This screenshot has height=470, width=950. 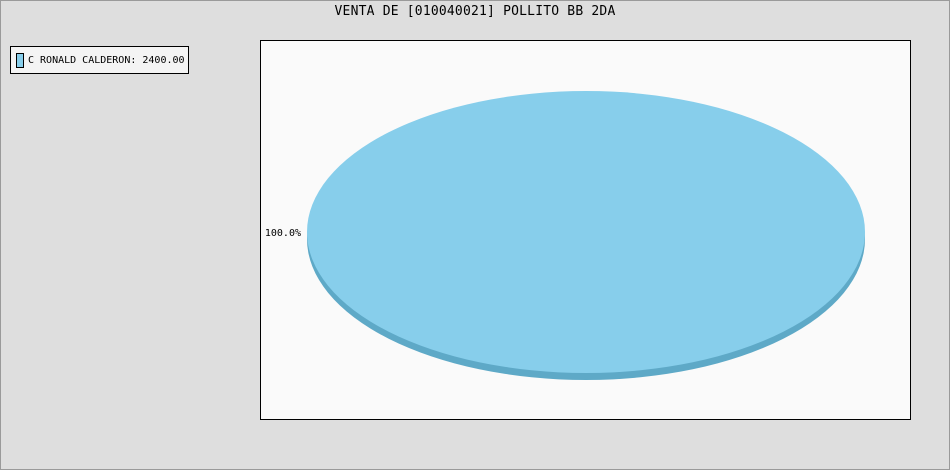 What do you see at coordinates (106, 60) in the screenshot?
I see `legend-entry: C RONALD CALDERON: 2400.00` at bounding box center [106, 60].